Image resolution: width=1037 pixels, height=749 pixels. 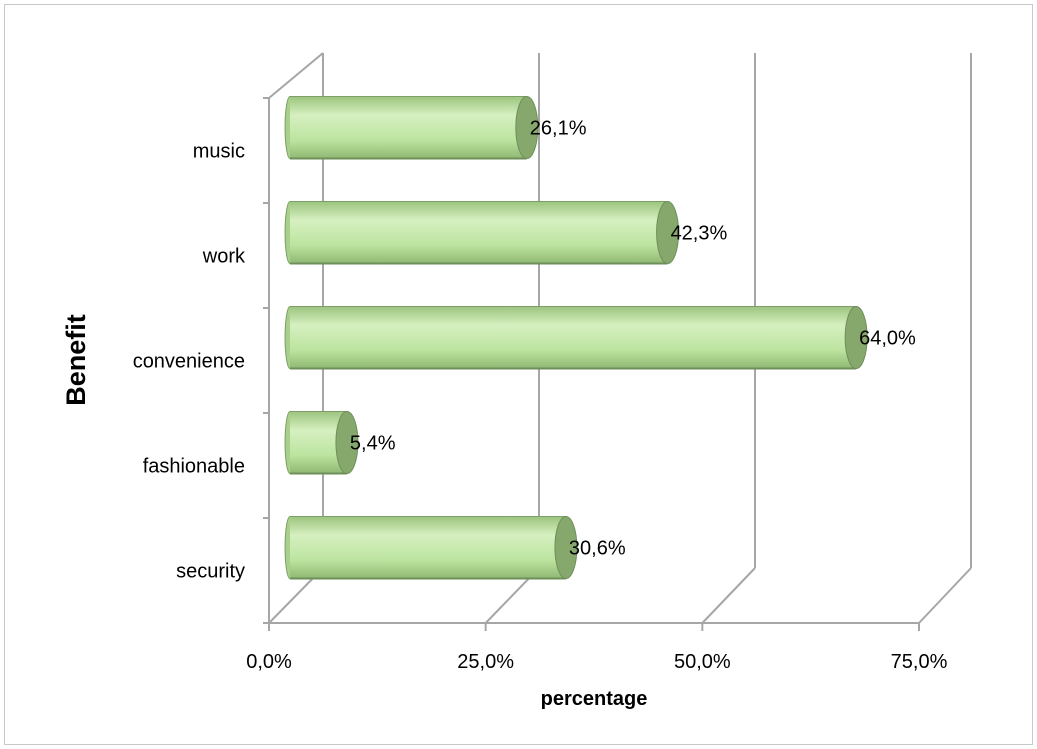 What do you see at coordinates (408, 127) in the screenshot?
I see `bar-music` at bounding box center [408, 127].